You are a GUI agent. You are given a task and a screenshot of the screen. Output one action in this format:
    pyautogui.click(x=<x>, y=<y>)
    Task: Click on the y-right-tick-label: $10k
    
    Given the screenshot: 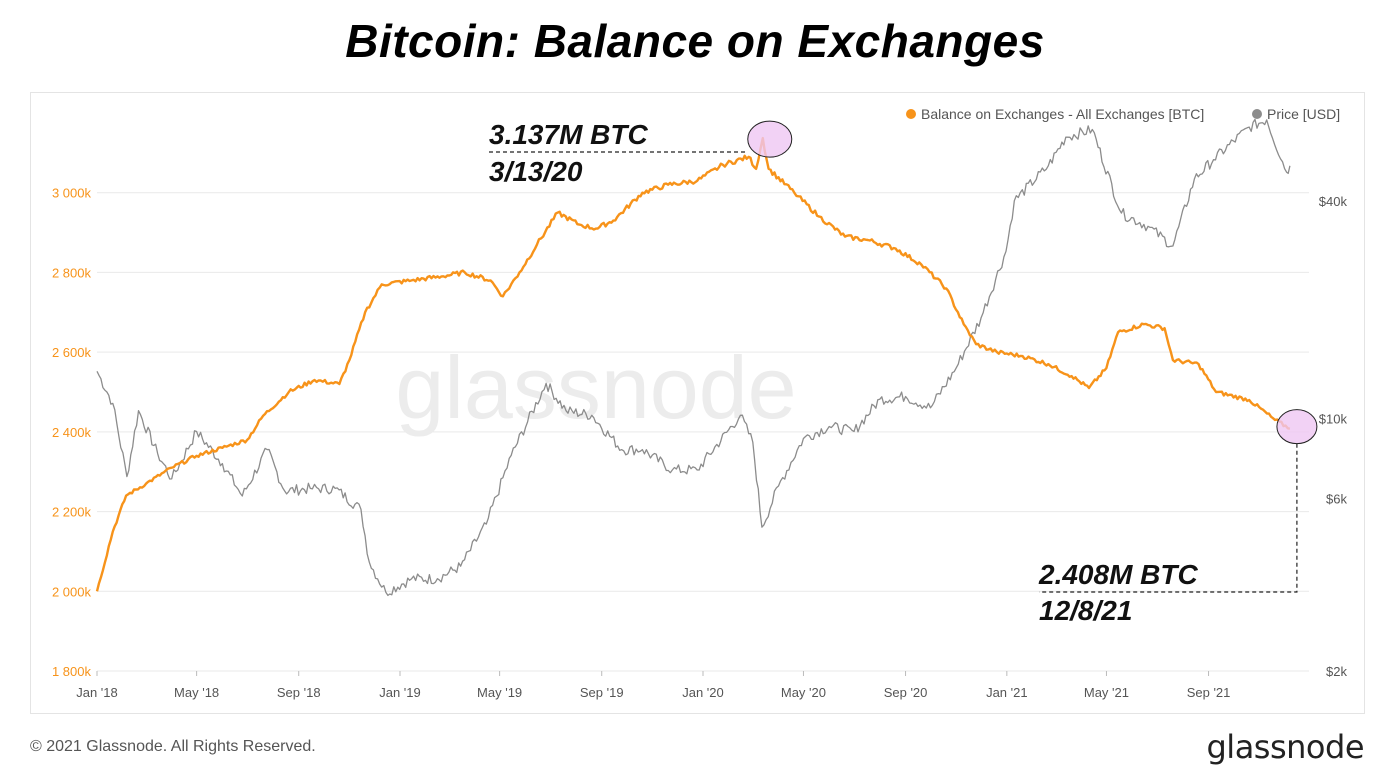 What is the action you would take?
    pyautogui.click(x=1333, y=418)
    